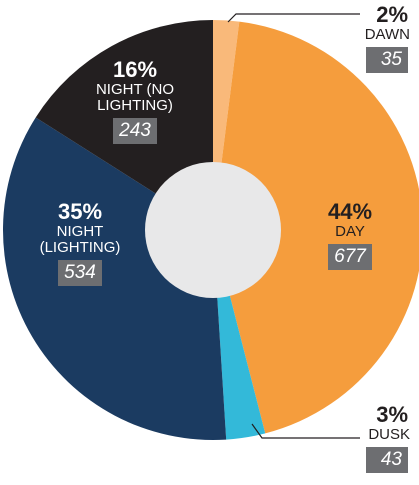  I want to click on percent-label: 3%, so click(392, 414).